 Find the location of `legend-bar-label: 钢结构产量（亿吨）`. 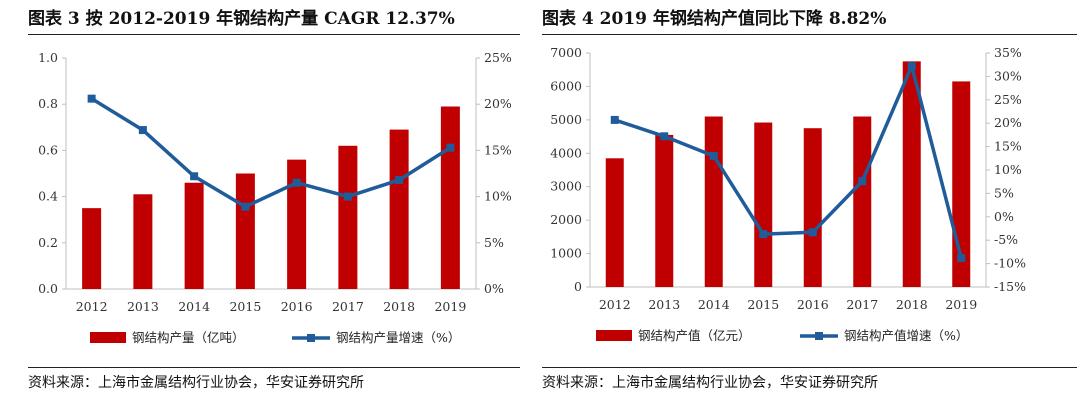

legend-bar-label: 钢结构产量（亿吨） is located at coordinates (188, 337).